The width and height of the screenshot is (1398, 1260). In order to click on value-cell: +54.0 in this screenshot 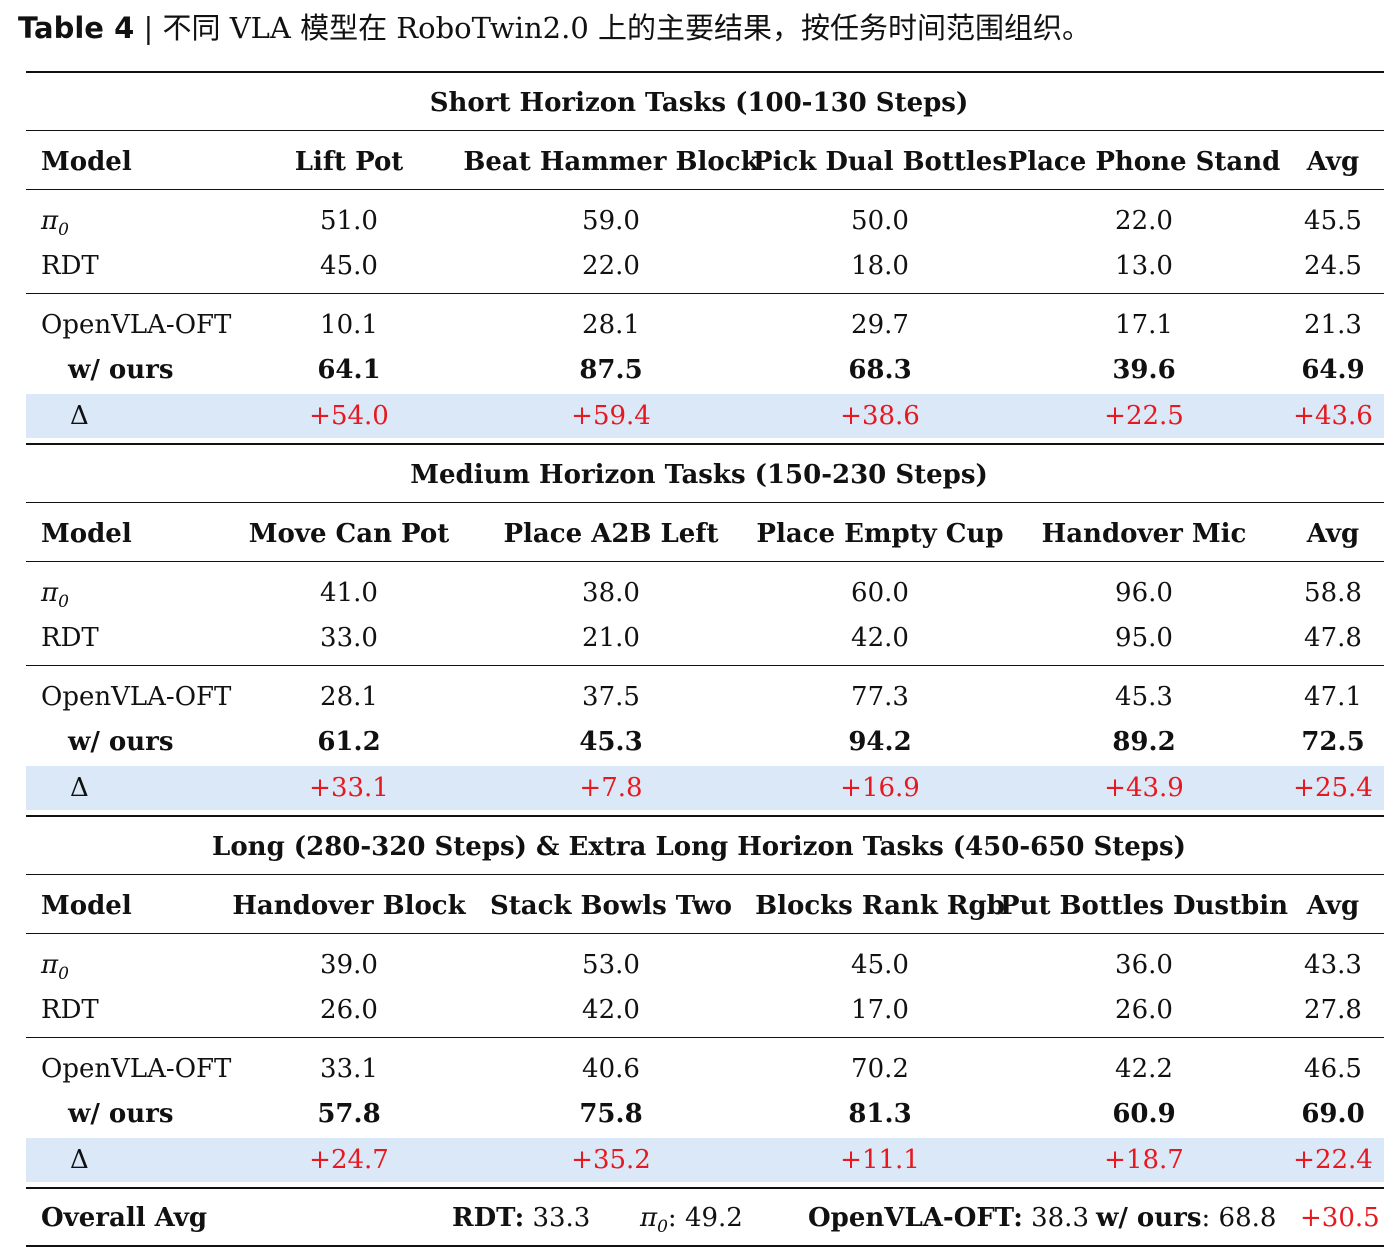, I will do `click(349, 416)`.